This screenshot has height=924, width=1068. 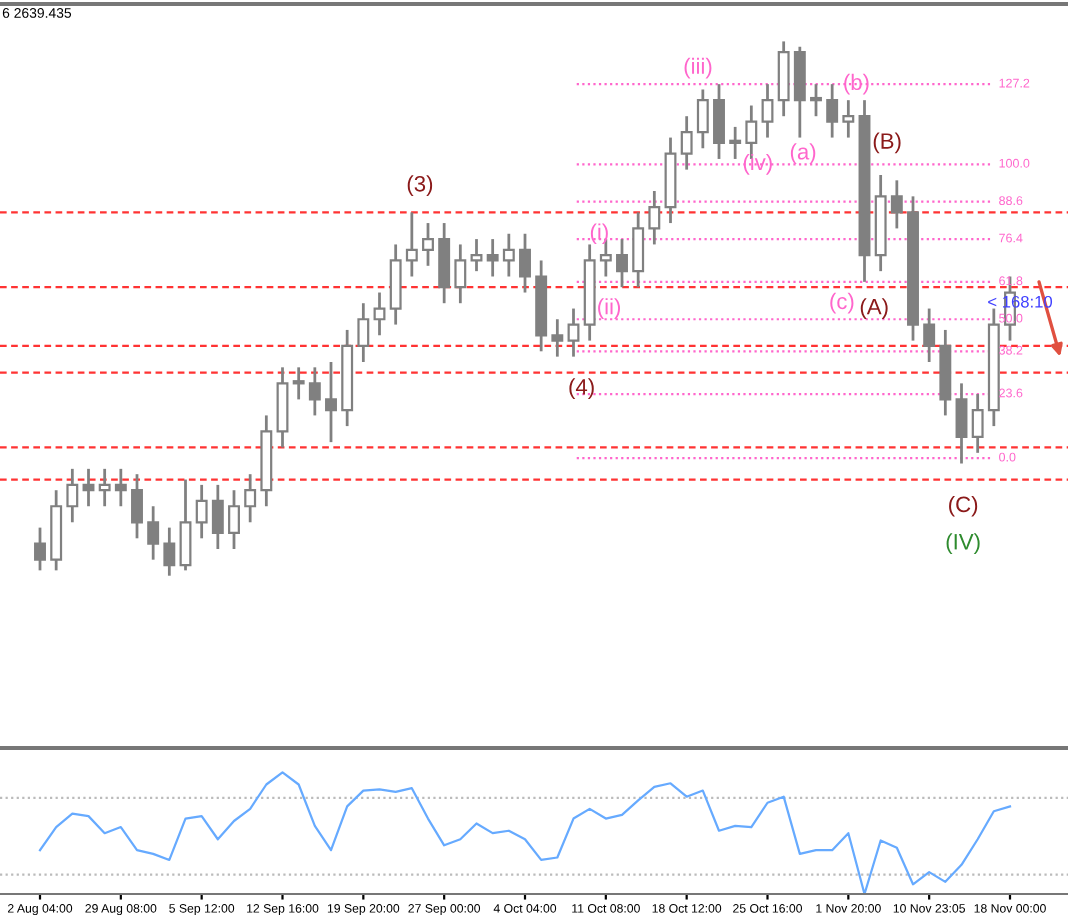 I want to click on annotation: (c), so click(x=842, y=303).